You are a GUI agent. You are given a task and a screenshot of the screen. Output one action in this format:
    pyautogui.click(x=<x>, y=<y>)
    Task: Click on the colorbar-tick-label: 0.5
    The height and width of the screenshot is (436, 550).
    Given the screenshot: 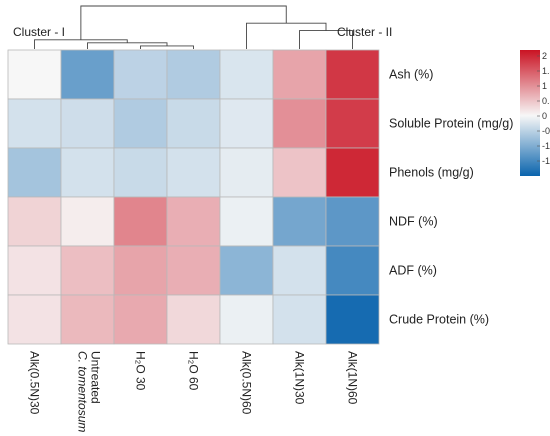 What is the action you would take?
    pyautogui.click(x=546, y=101)
    